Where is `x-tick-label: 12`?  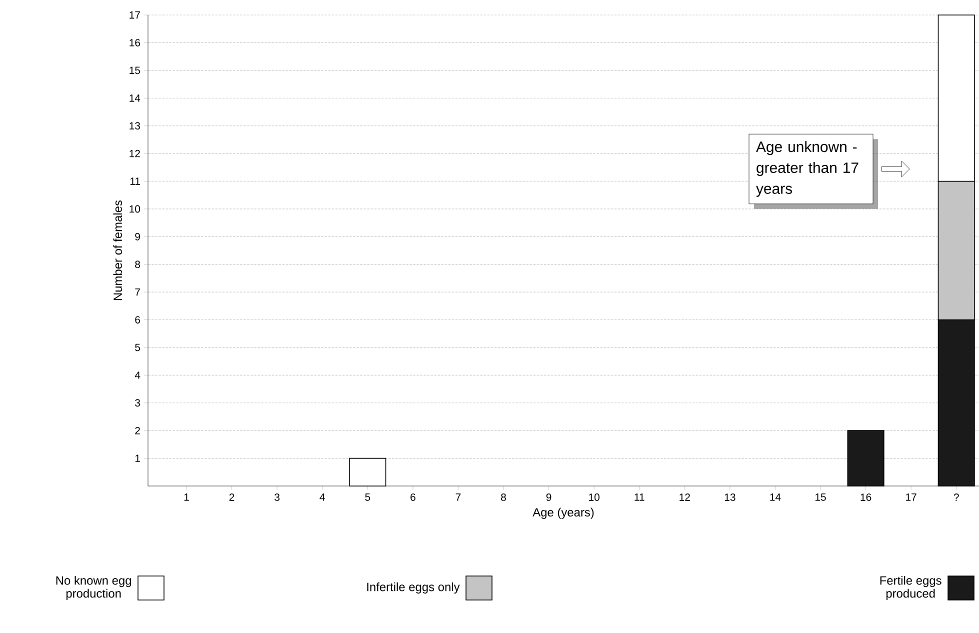 x-tick-label: 12 is located at coordinates (685, 497).